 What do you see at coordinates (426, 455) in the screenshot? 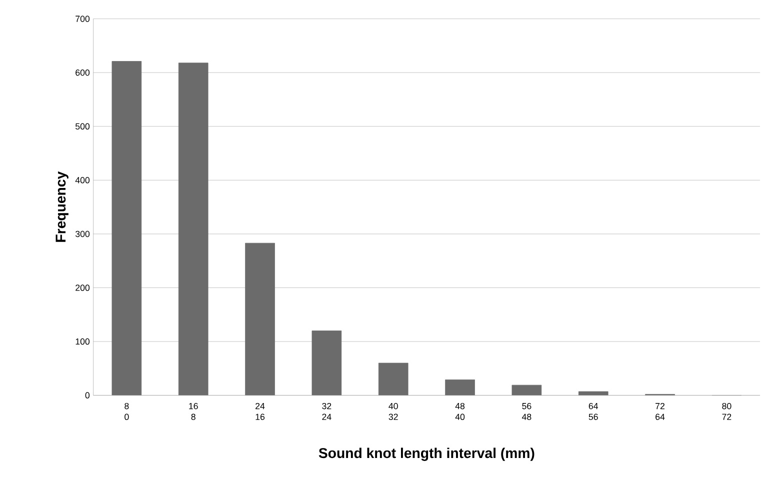
I see `x-axis-title: Sound knot length interval (mm)` at bounding box center [426, 455].